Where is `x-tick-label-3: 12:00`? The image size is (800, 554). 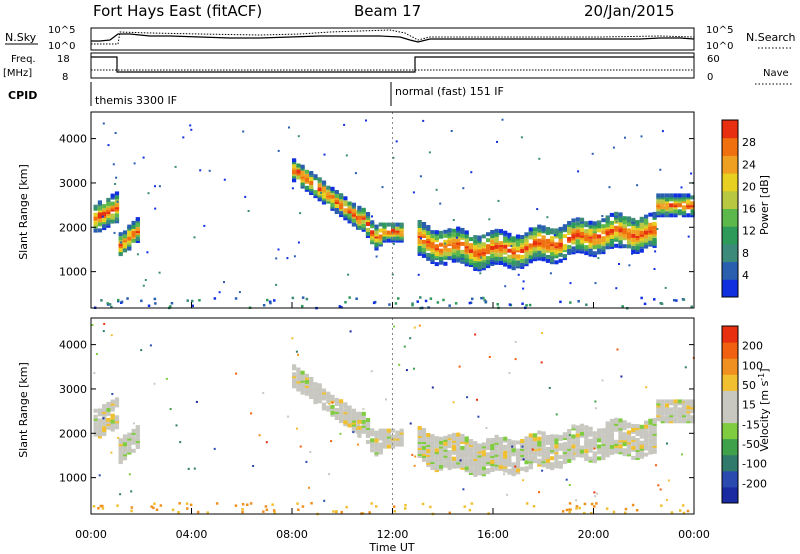
x-tick-label-3: 12:00 is located at coordinates (393, 534).